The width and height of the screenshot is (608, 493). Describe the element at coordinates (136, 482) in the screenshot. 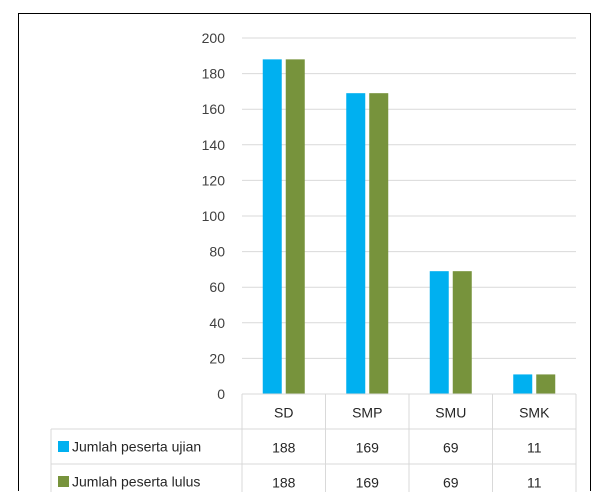

I see `legend-label: Jumlah peserta lulus` at that location.